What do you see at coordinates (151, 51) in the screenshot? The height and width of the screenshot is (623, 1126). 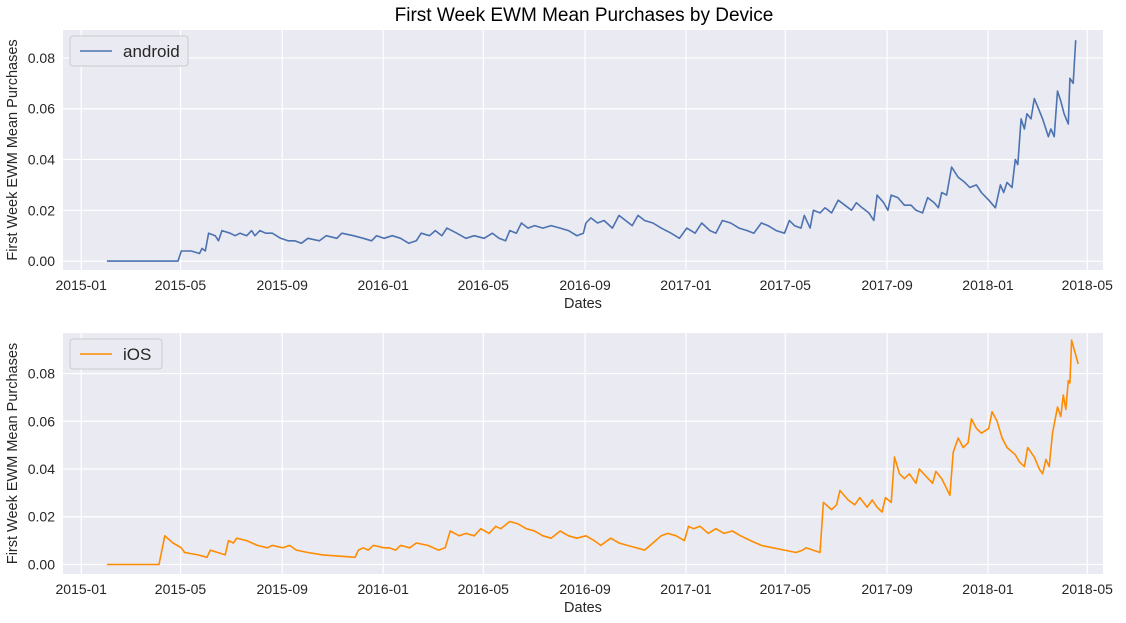 I see `legend-label-android: android` at bounding box center [151, 51].